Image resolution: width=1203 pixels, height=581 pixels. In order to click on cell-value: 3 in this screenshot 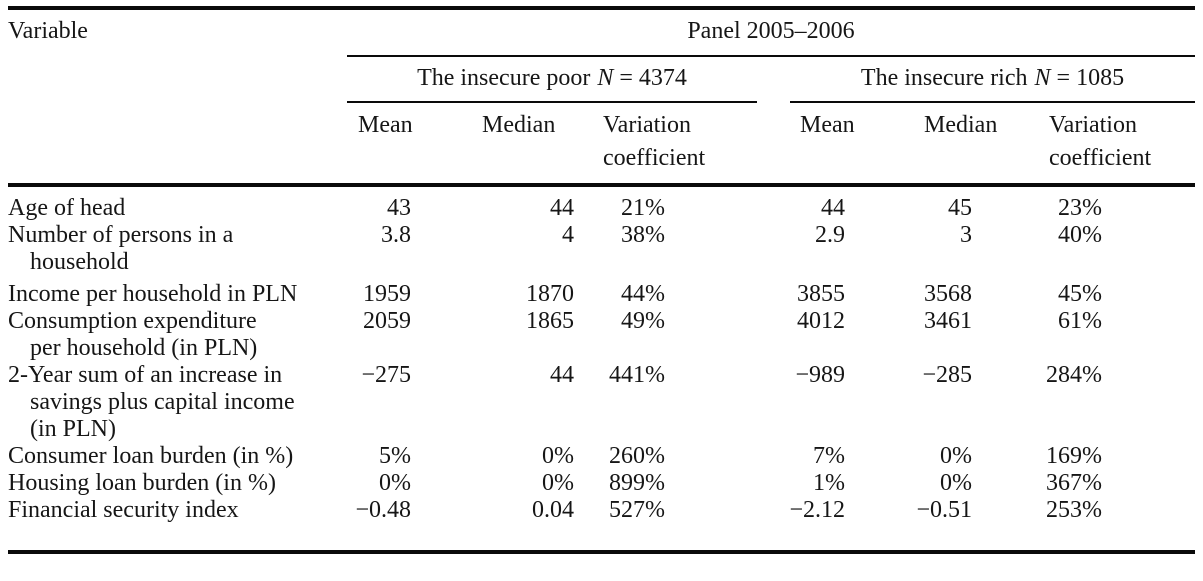, I will do `click(966, 235)`.